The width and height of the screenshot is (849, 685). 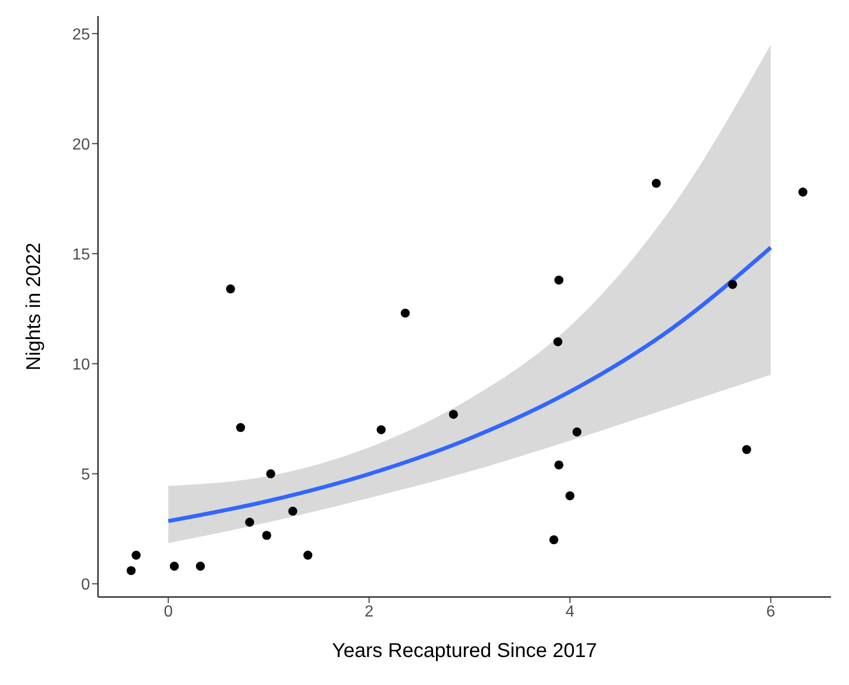 What do you see at coordinates (85, 585) in the screenshot?
I see `y-tick-label: 0` at bounding box center [85, 585].